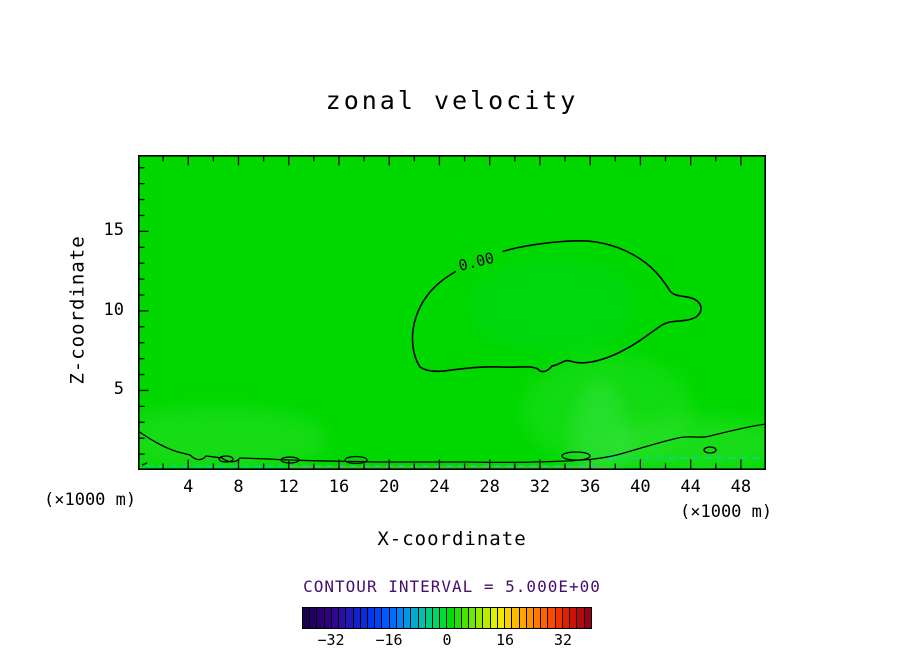 The image size is (904, 654). Describe the element at coordinates (339, 487) in the screenshot. I see `x-tick-label: 16` at that location.